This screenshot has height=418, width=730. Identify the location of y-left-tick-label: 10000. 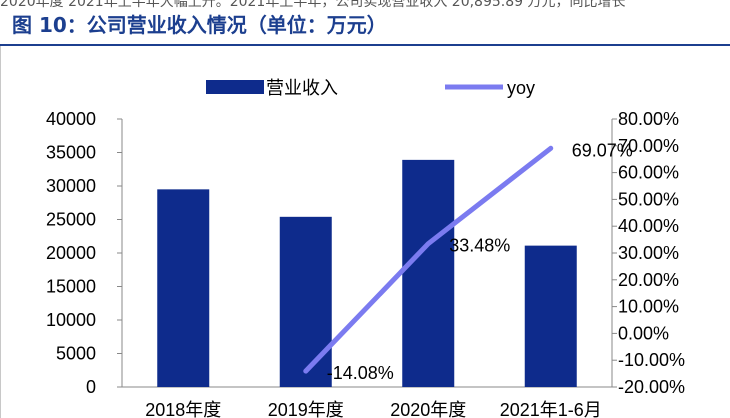
(71, 320).